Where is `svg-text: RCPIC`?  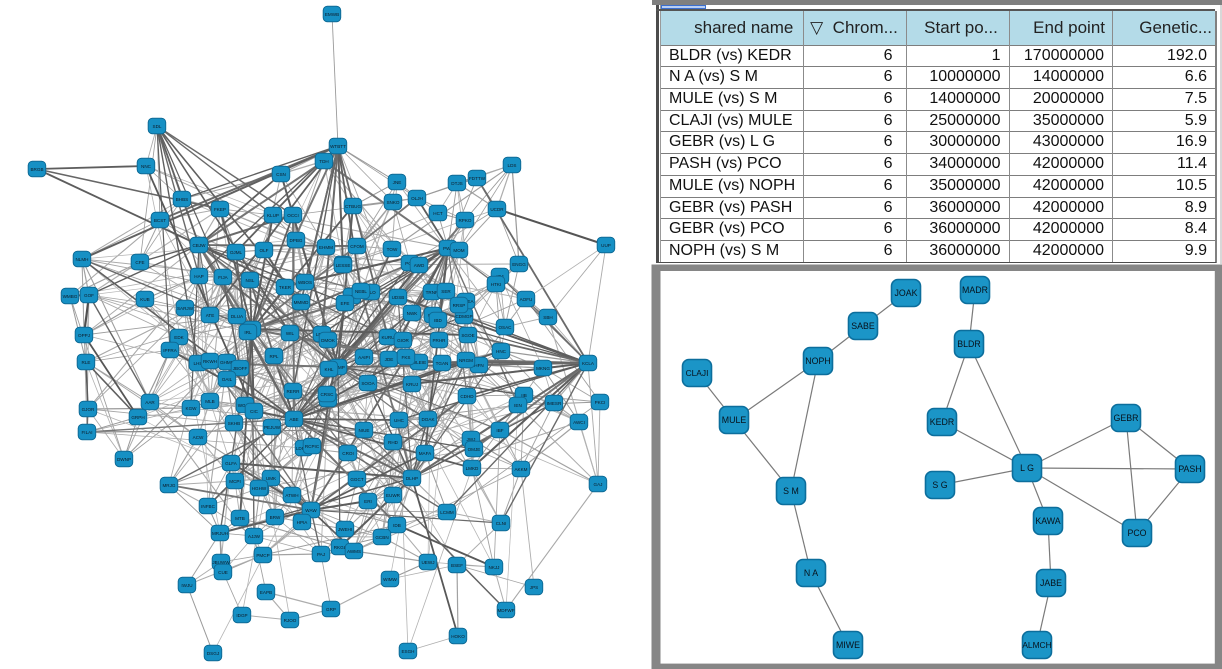 svg-text: RCPIC is located at coordinates (312, 446).